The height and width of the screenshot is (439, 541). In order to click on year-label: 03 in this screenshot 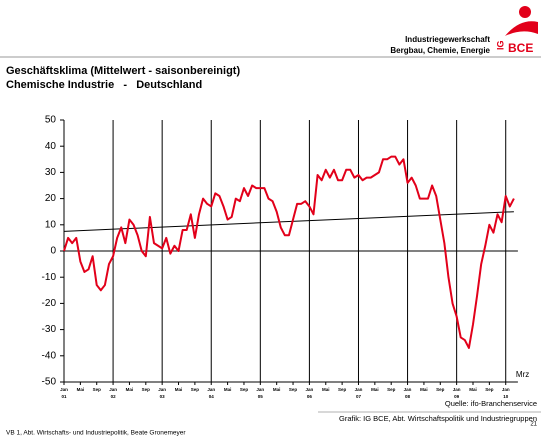, I will do `click(163, 396)`.